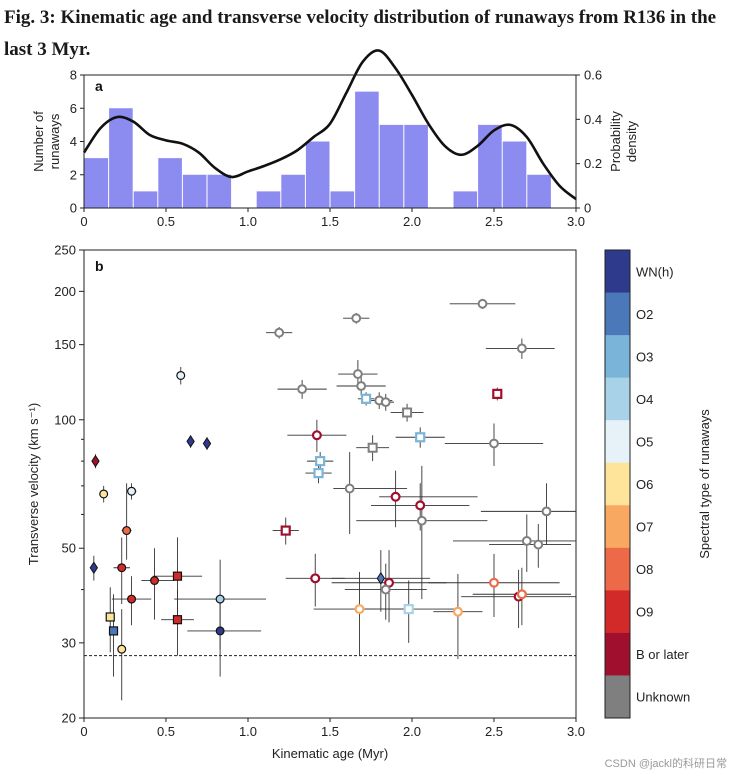 The height and width of the screenshot is (774, 733). Describe the element at coordinates (663, 697) in the screenshot. I see `colorbar-label: Unknown` at that location.